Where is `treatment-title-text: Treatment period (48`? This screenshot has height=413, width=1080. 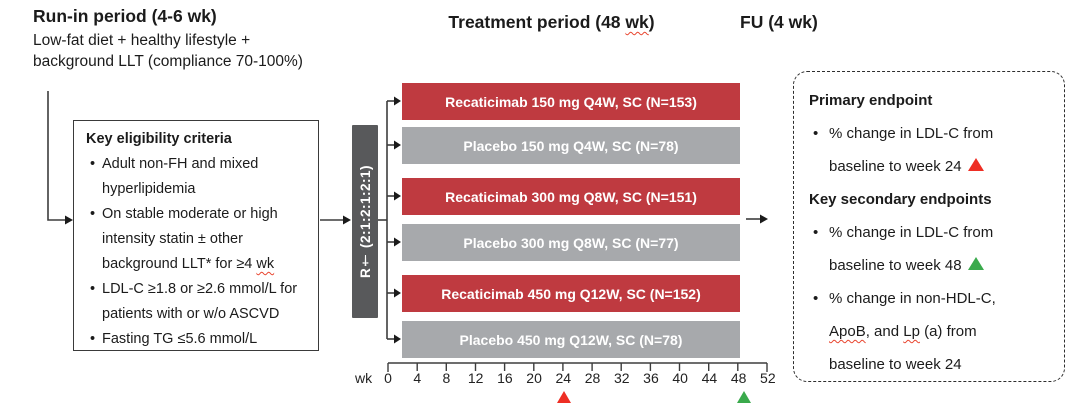
treatment-title-text: Treatment period (48 is located at coordinates (537, 22).